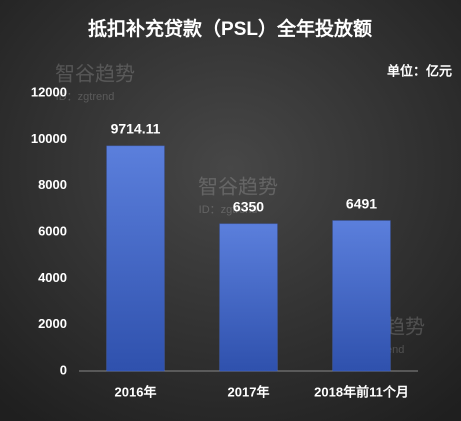 The height and width of the screenshot is (421, 461). I want to click on x-tick-label: 2018年前11个月, so click(361, 391).